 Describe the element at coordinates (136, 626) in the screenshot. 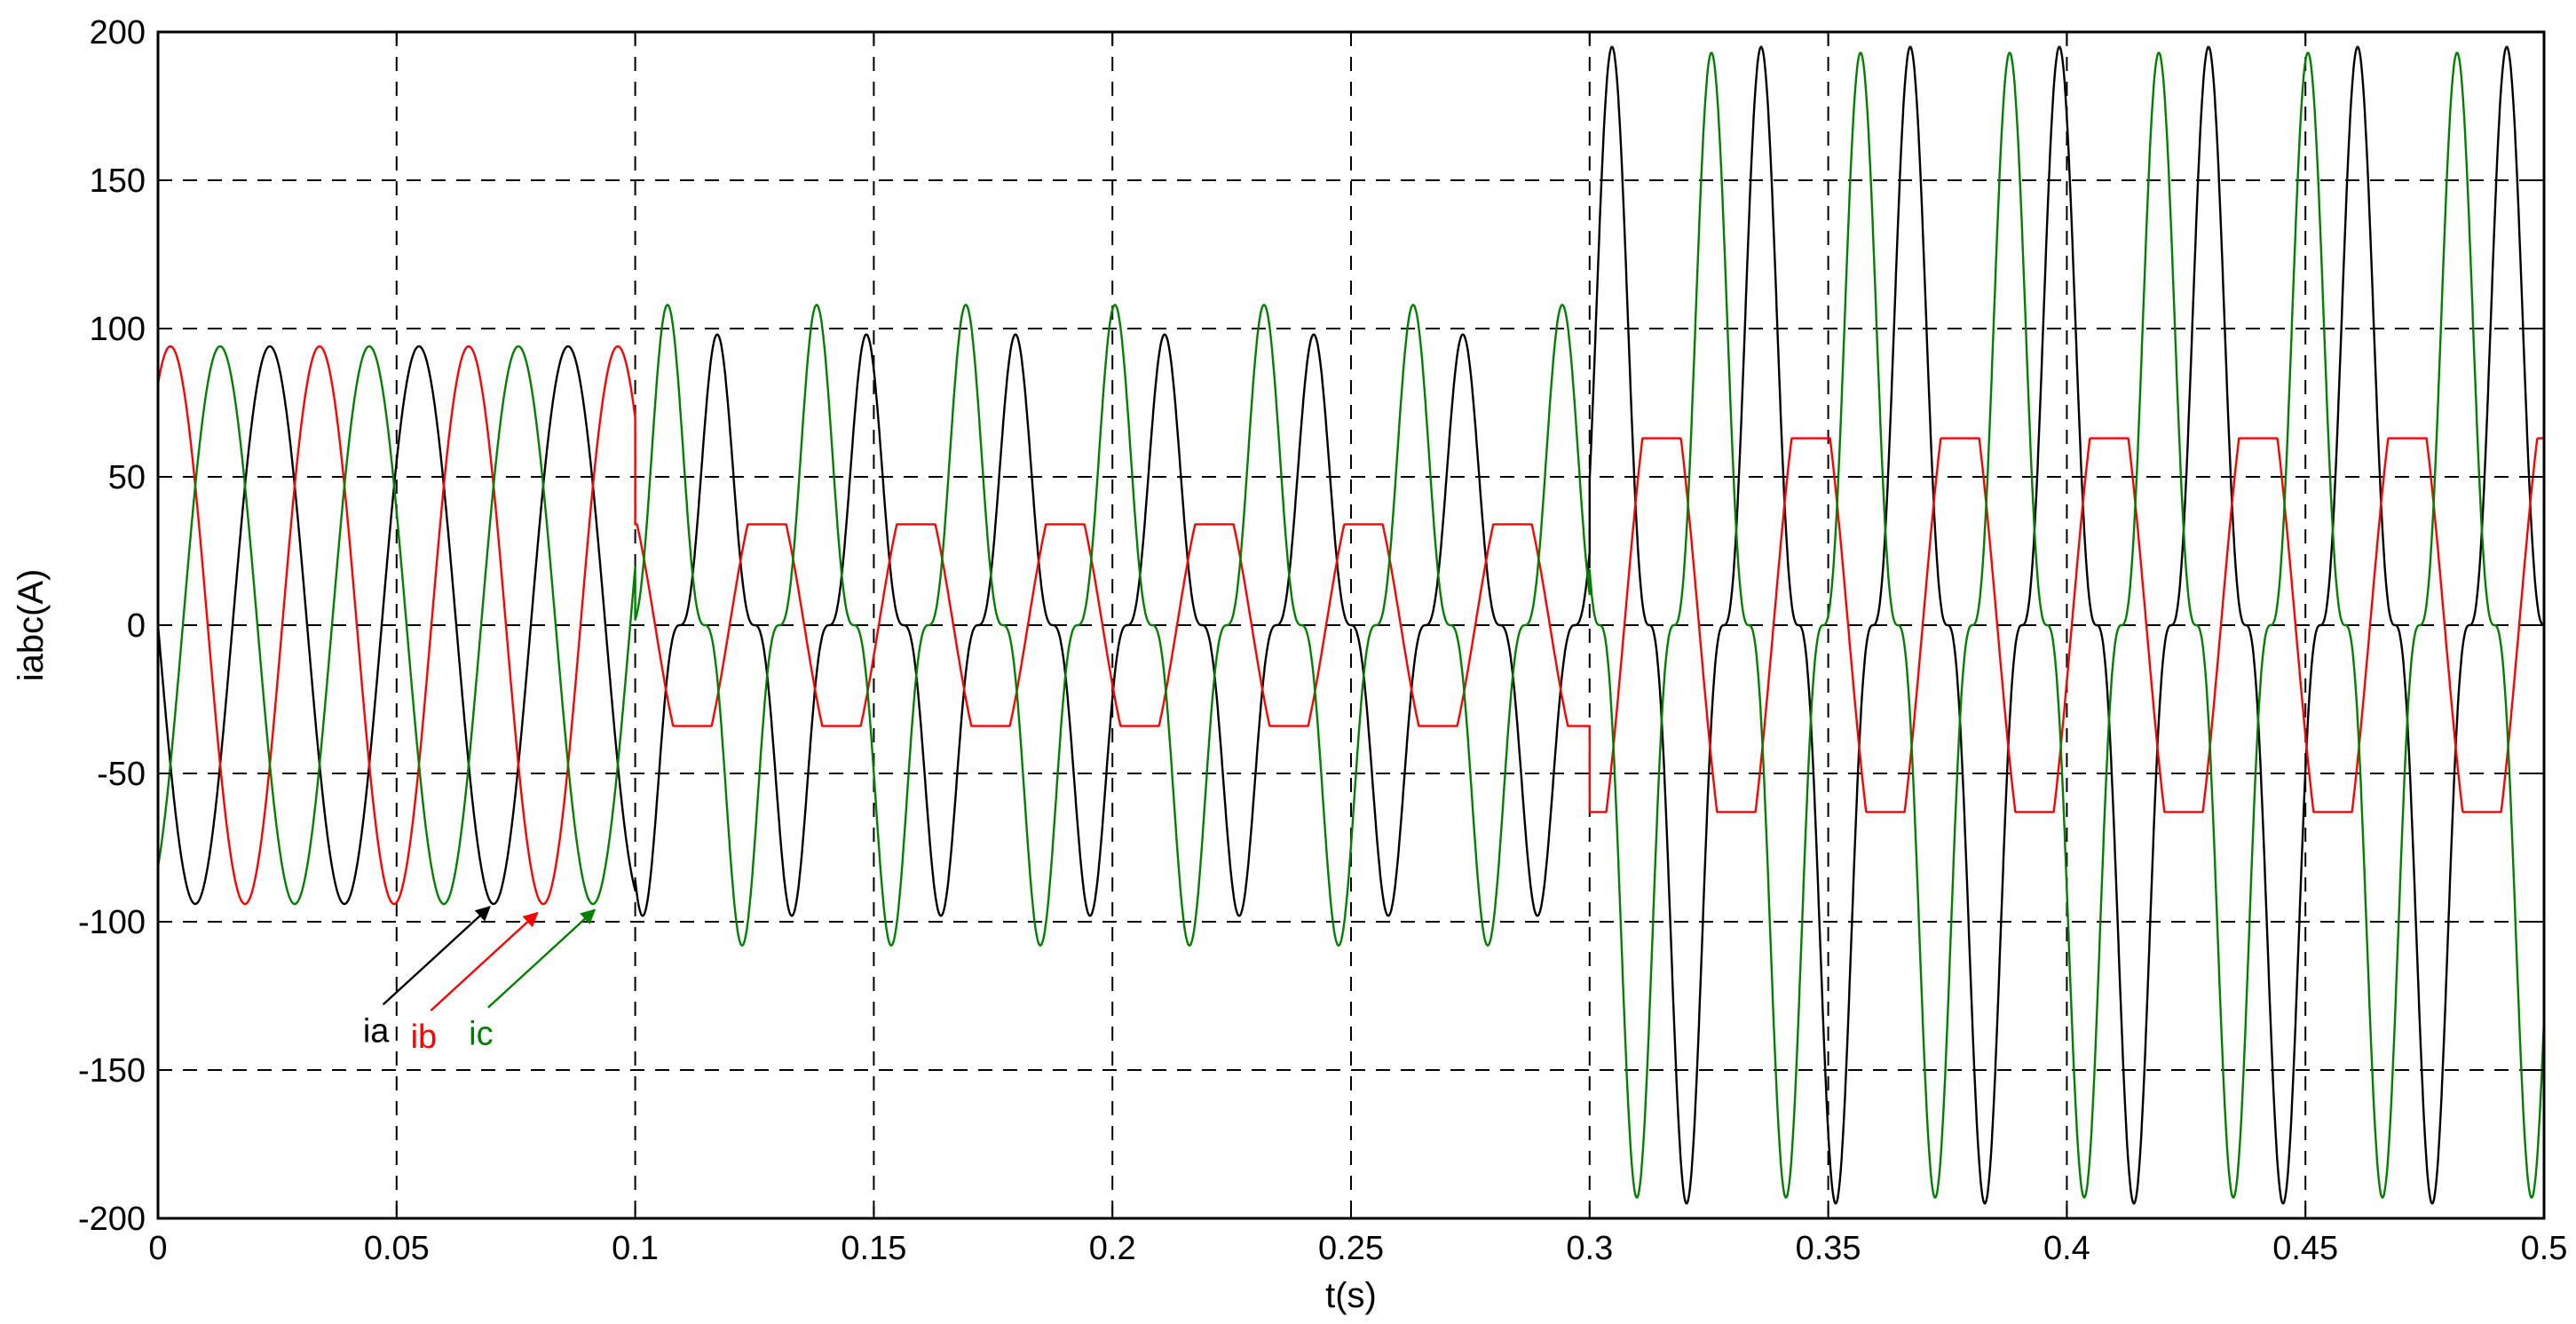

I see `y-tick-label: 0` at that location.